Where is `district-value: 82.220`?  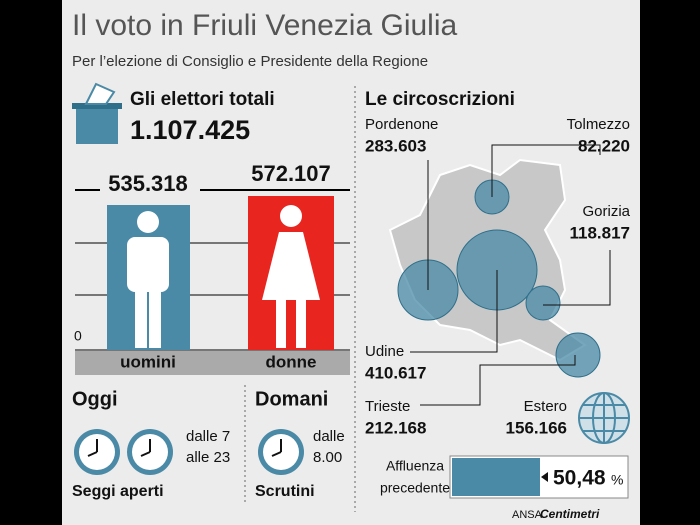 district-value: 82.220 is located at coordinates (604, 145).